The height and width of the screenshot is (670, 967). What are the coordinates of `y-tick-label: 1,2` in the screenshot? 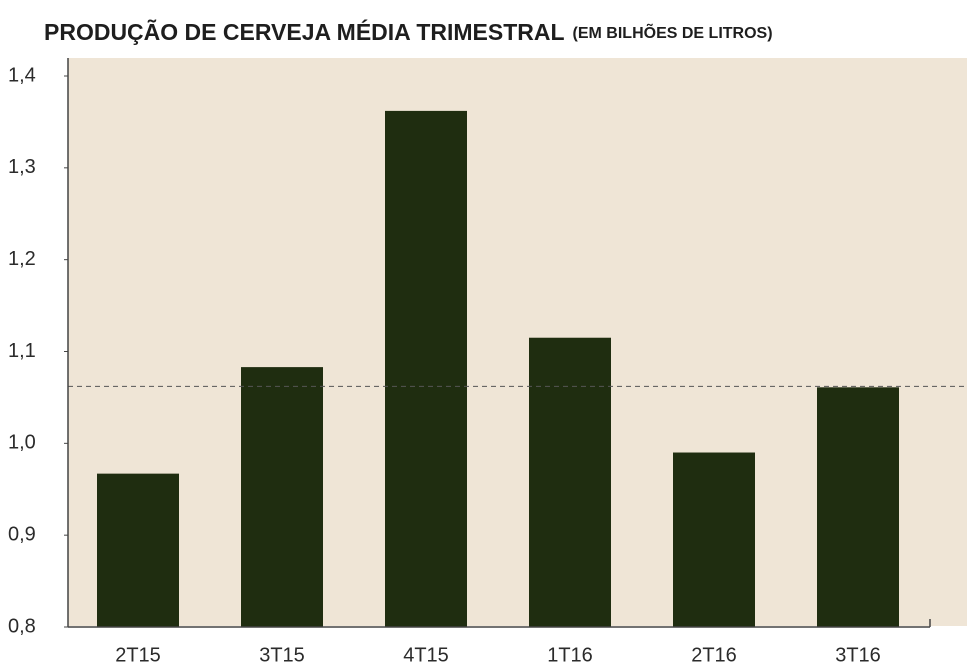 It's located at (22, 259).